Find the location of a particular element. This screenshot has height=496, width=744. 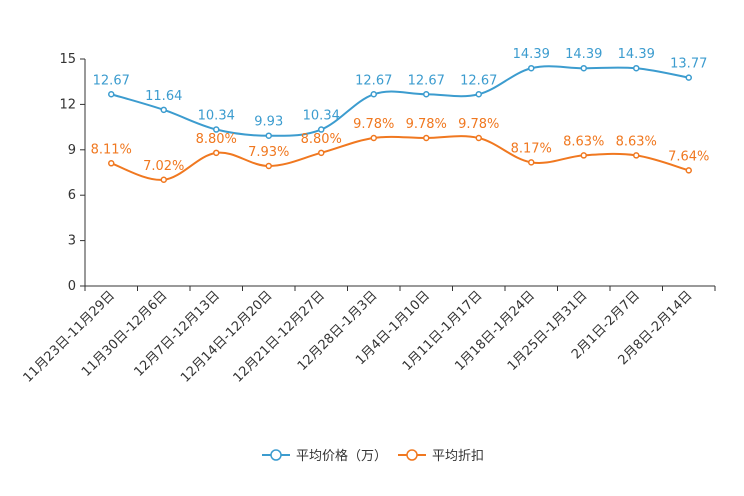

data-label: 11.64 is located at coordinates (163, 96).